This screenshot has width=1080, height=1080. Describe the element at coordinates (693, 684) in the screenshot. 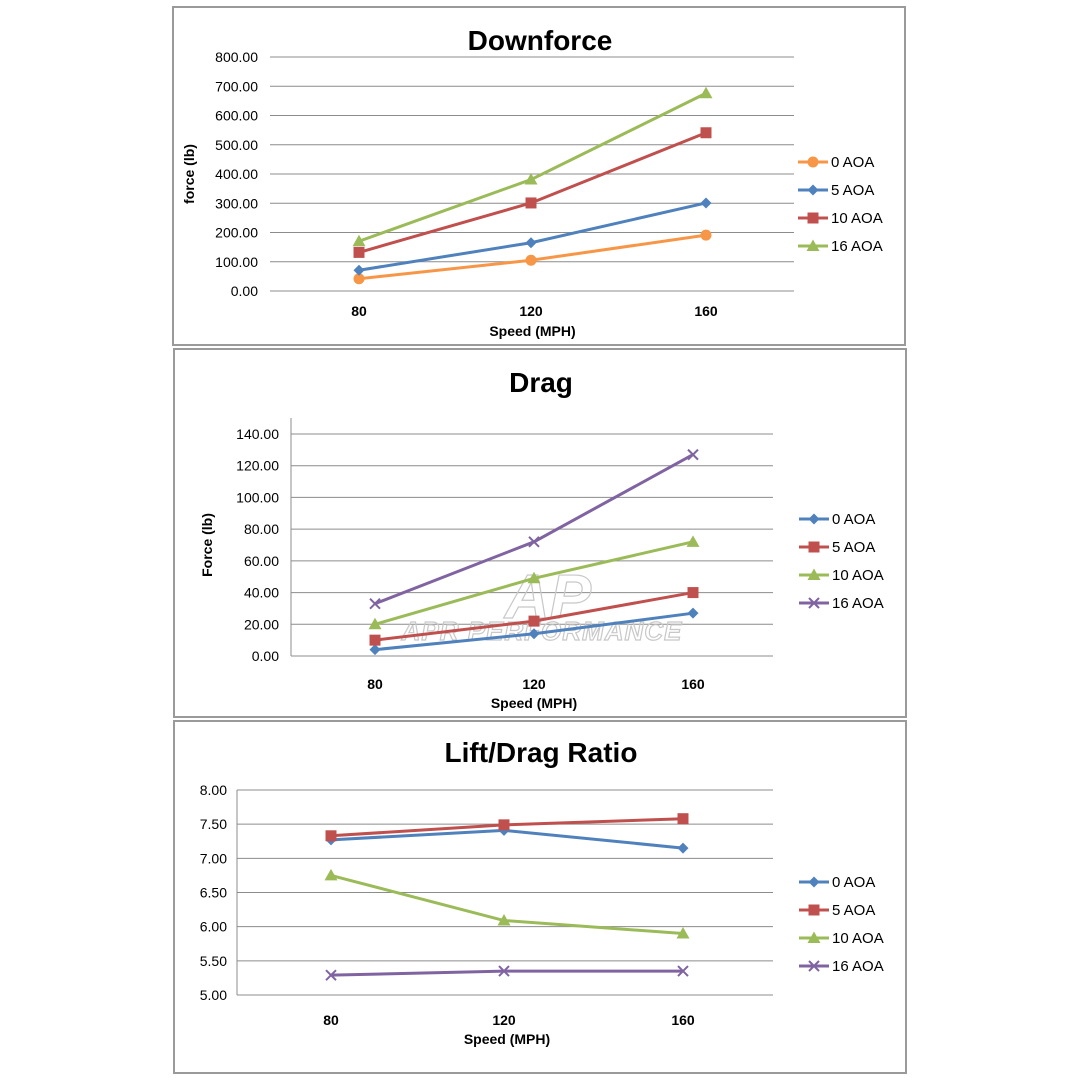

I see `drag-x-tick-label: 160` at that location.